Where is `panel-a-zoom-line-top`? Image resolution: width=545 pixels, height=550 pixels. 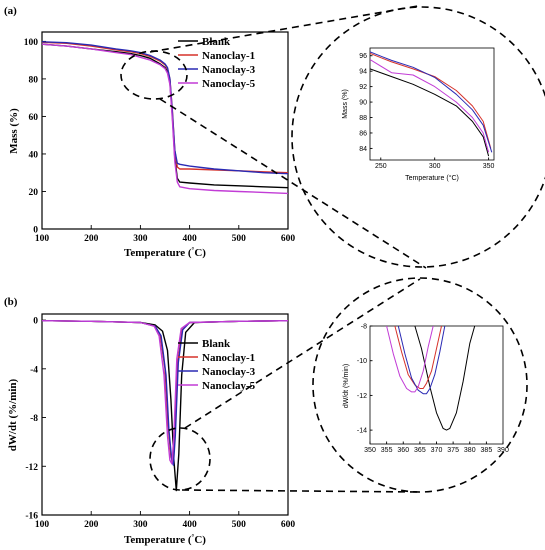 panel-a-zoom-line-top is located at coordinates (284, 29).